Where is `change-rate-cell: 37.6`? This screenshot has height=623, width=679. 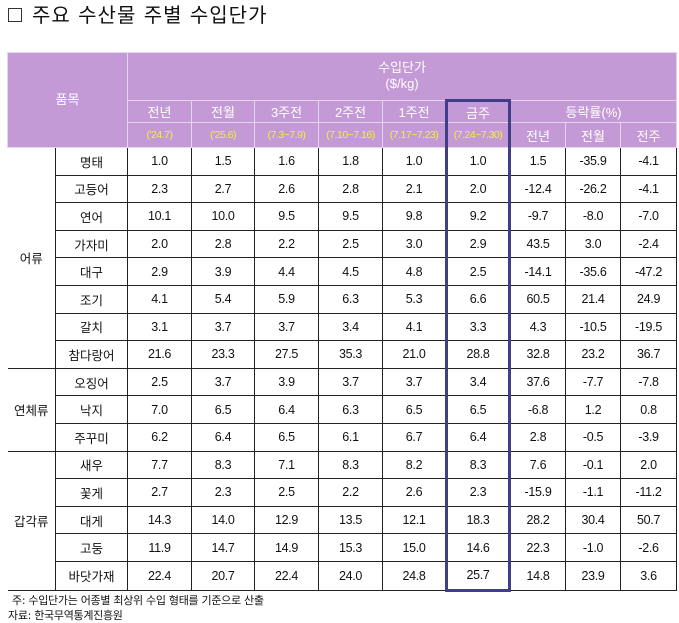
change-rate-cell: 37.6 is located at coordinates (538, 382).